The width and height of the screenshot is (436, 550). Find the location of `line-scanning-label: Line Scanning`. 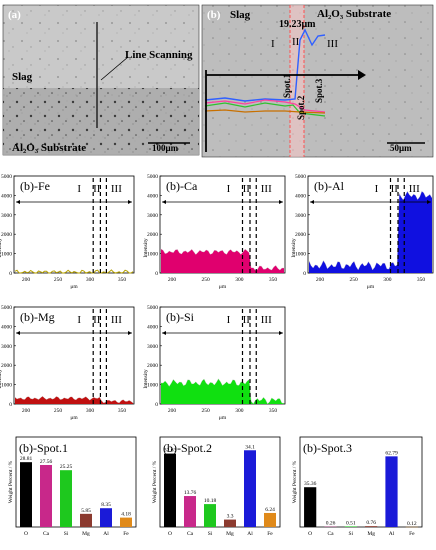

line-scanning-label: Line Scanning is located at coordinates (159, 55).